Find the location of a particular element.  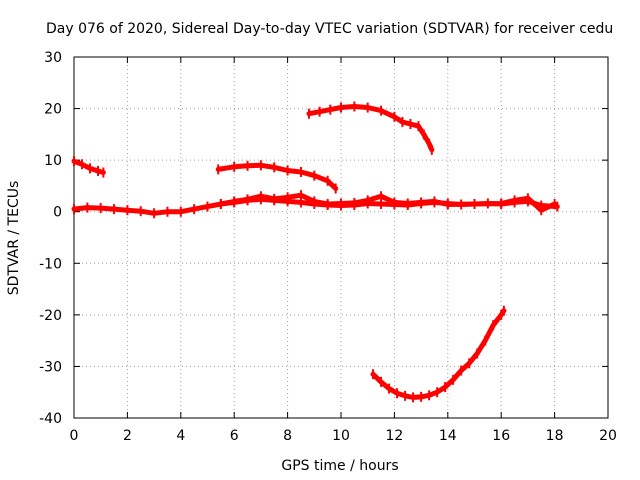

y-tick-label: 0 is located at coordinates (57, 213).